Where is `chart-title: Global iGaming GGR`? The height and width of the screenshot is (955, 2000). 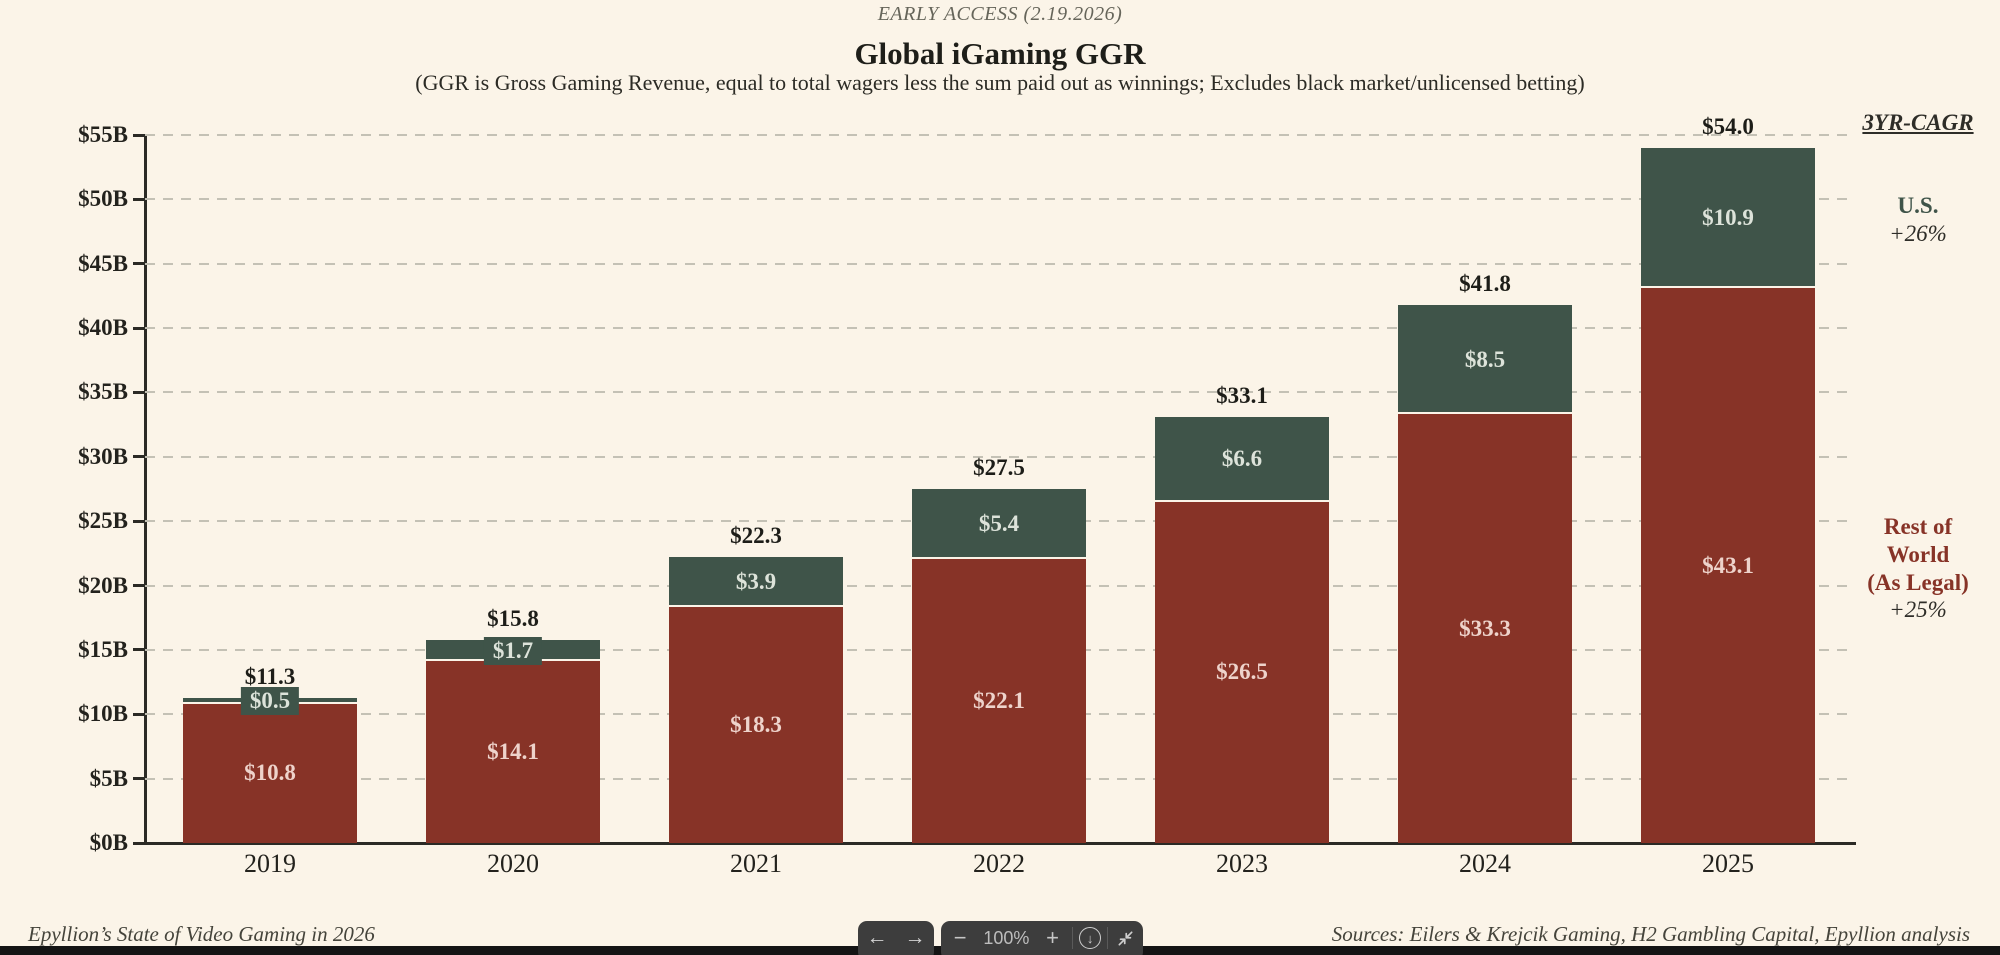 chart-title: Global iGaming GGR is located at coordinates (1000, 53).